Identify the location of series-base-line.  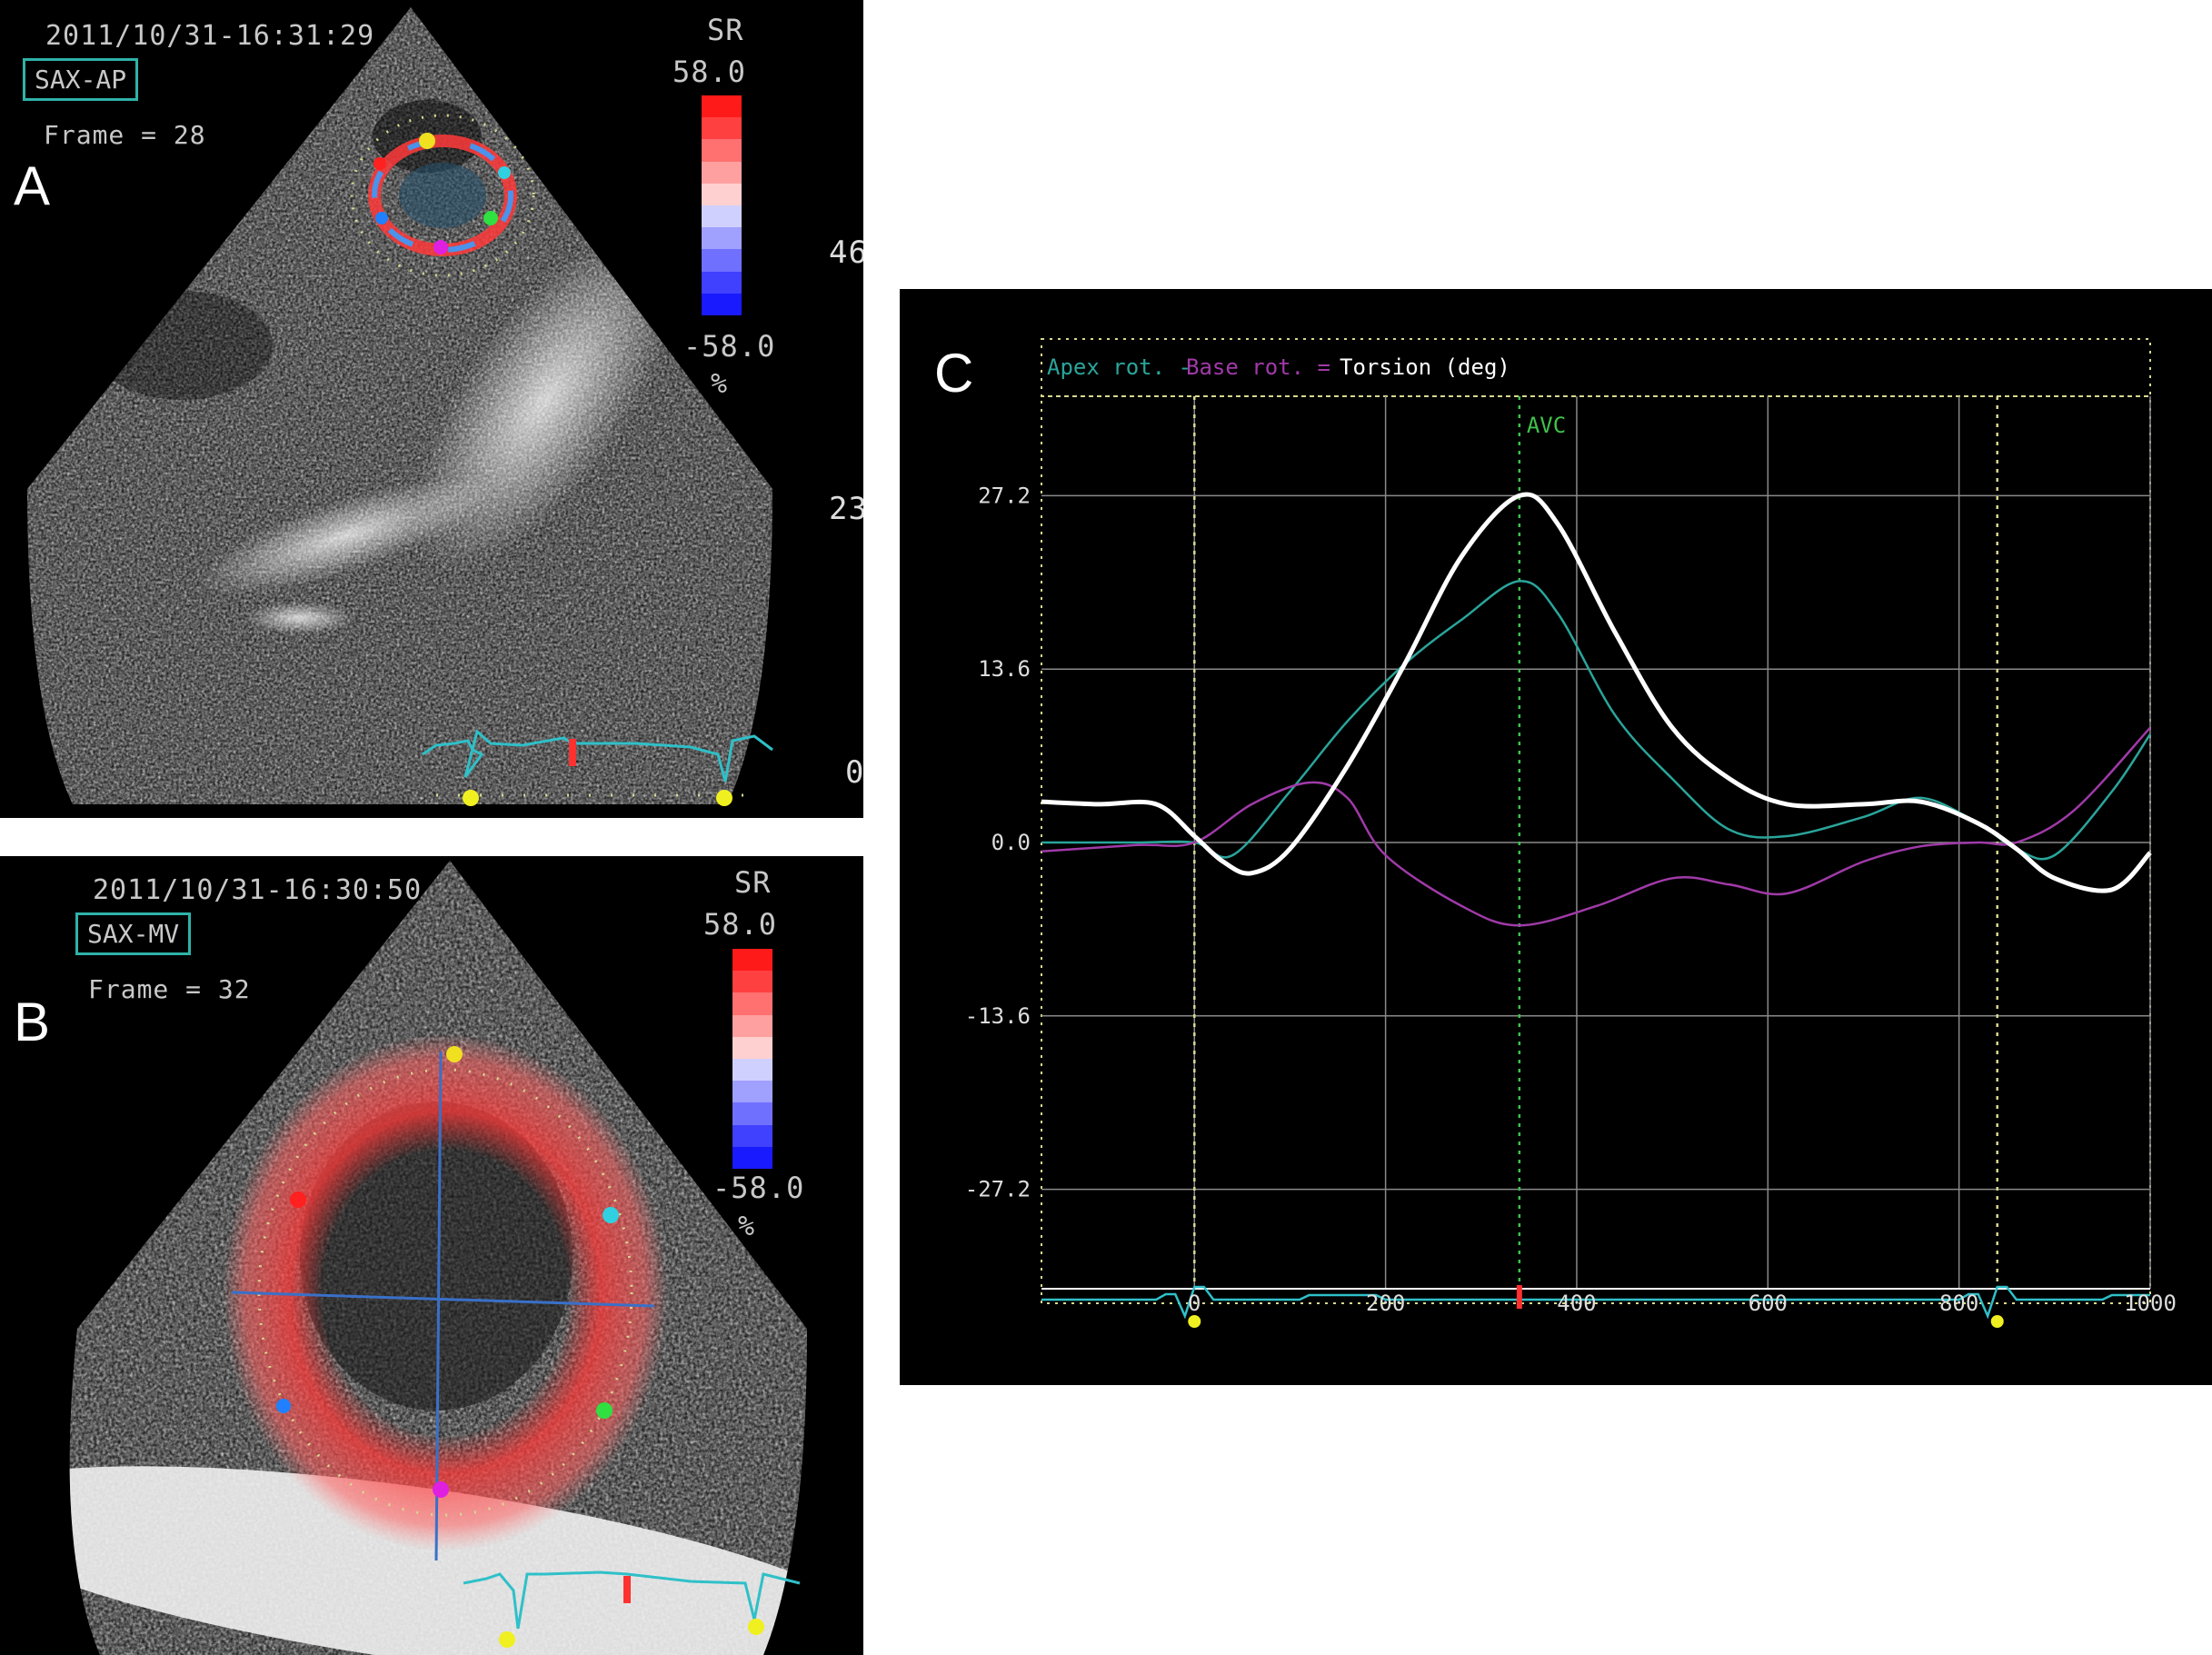
(1596, 826).